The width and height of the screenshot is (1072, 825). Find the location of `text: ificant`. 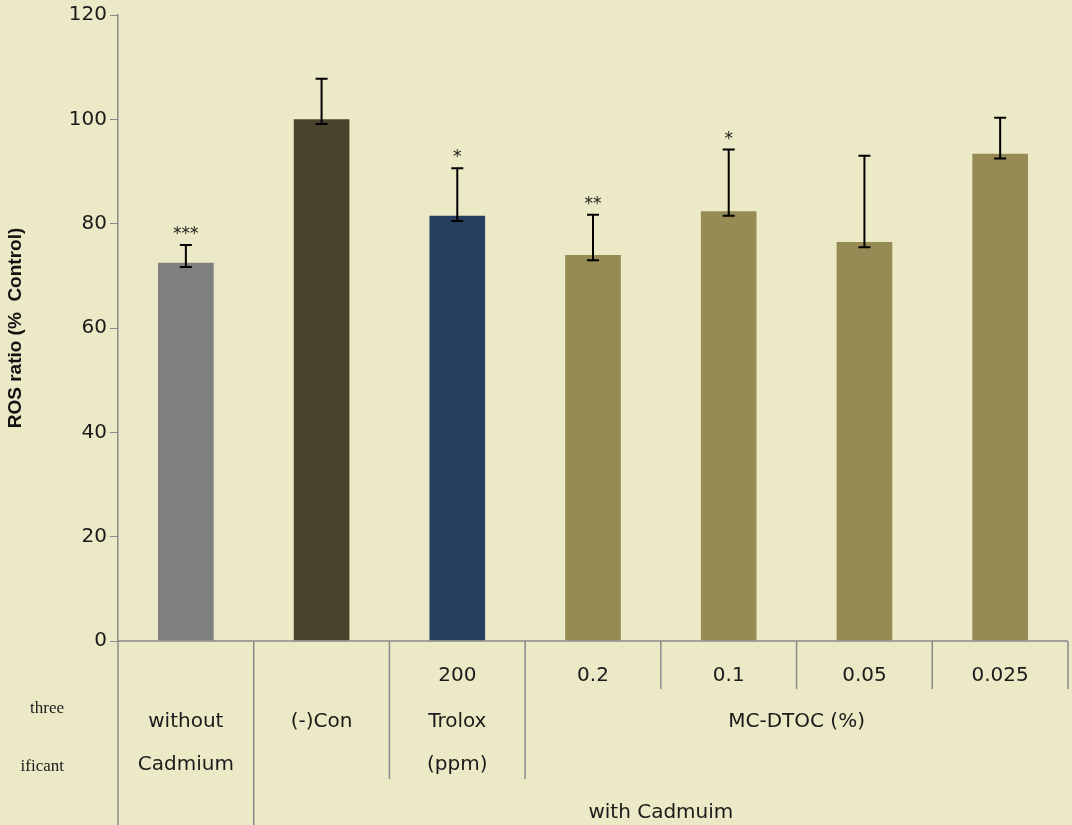

text: ificant is located at coordinates (42, 766).